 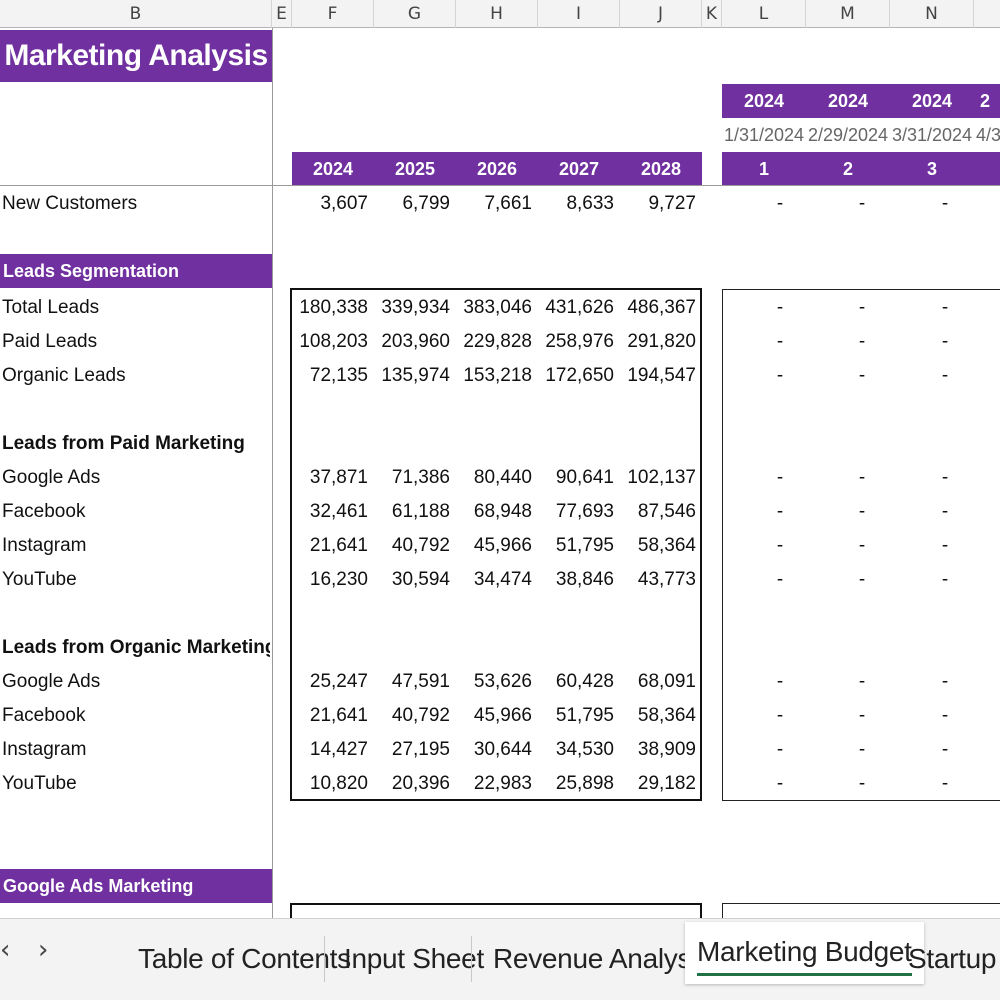 What do you see at coordinates (672, 203) in the screenshot?
I see `cell-value: 9,727` at bounding box center [672, 203].